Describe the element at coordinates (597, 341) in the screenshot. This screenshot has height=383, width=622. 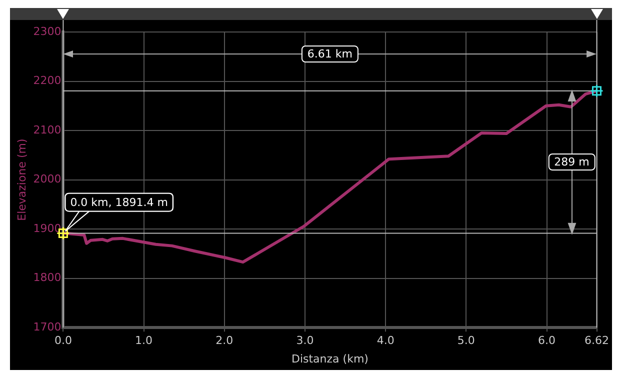
I see `x-tick-label: 6.62` at that location.